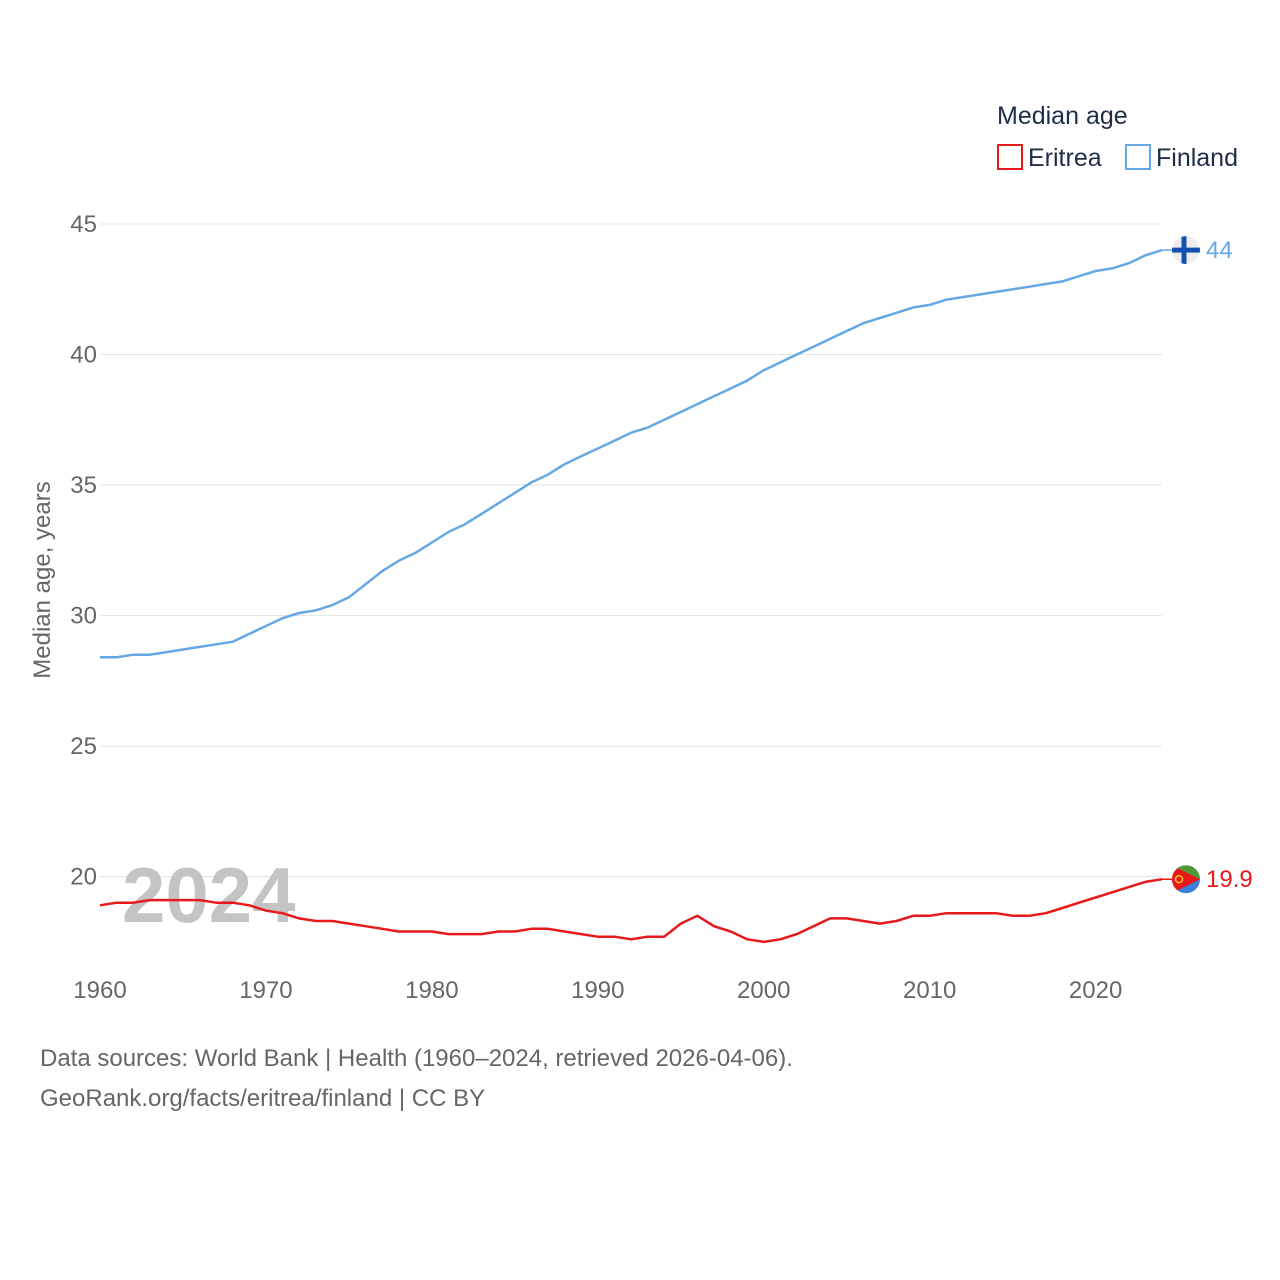  Describe the element at coordinates (1117, 137) in the screenshot. I see `legend: Median age Eritrea Finland` at that location.